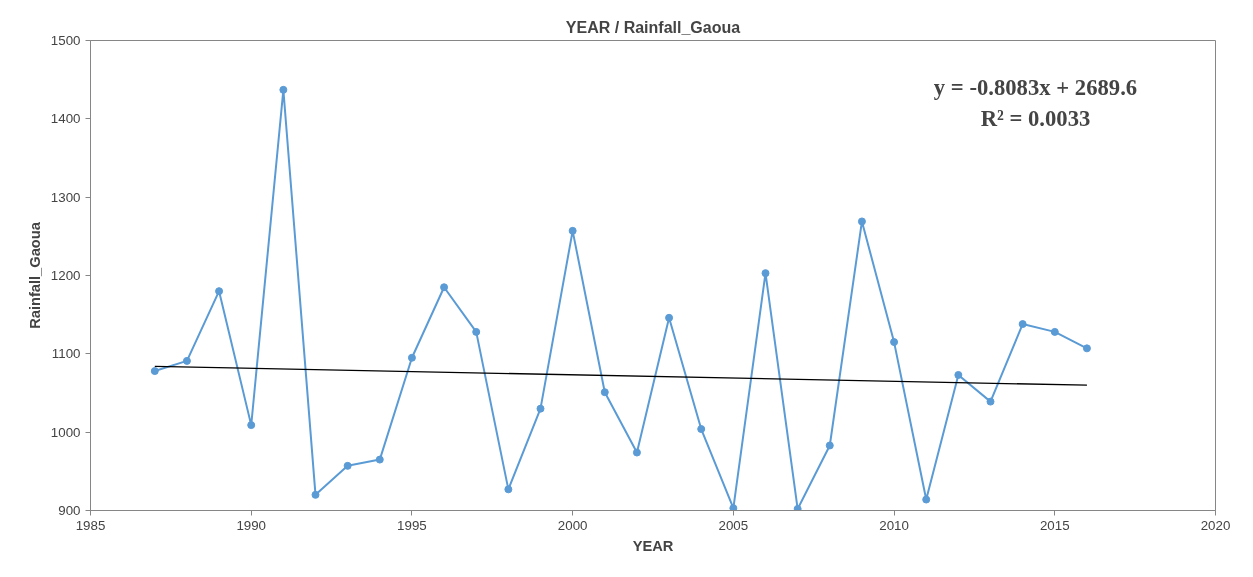  I want to click on x-tick-label: 2020, so click(1215, 525).